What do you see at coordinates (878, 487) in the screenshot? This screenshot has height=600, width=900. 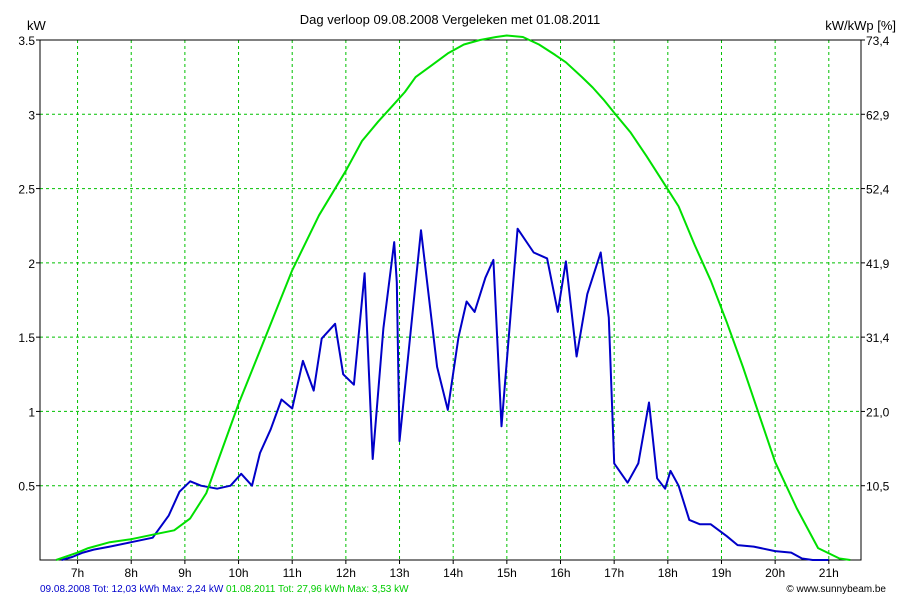 I see `y-tick-label-right: 10,5` at bounding box center [878, 487].